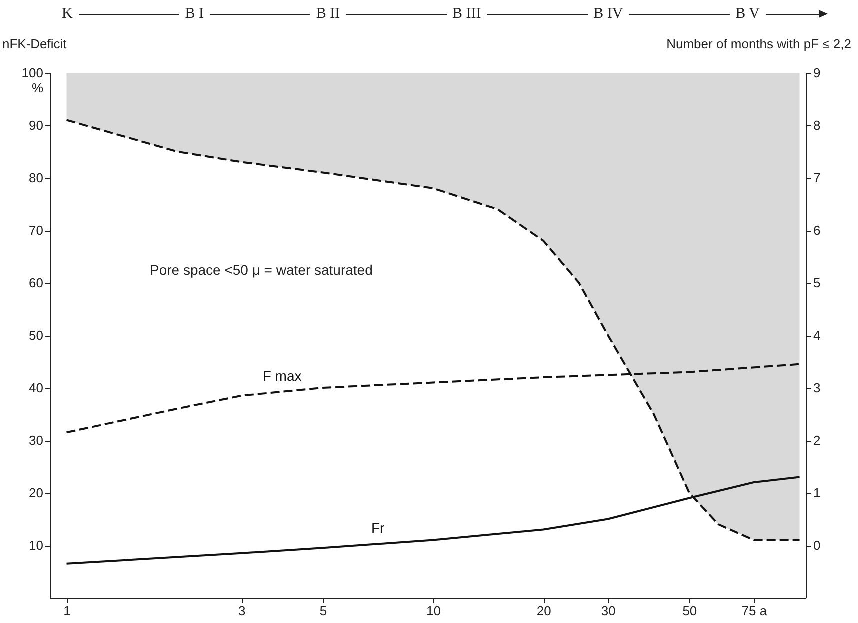 The height and width of the screenshot is (623, 858). What do you see at coordinates (33, 81) in the screenshot?
I see `y-tick-label: 100 %` at bounding box center [33, 81].